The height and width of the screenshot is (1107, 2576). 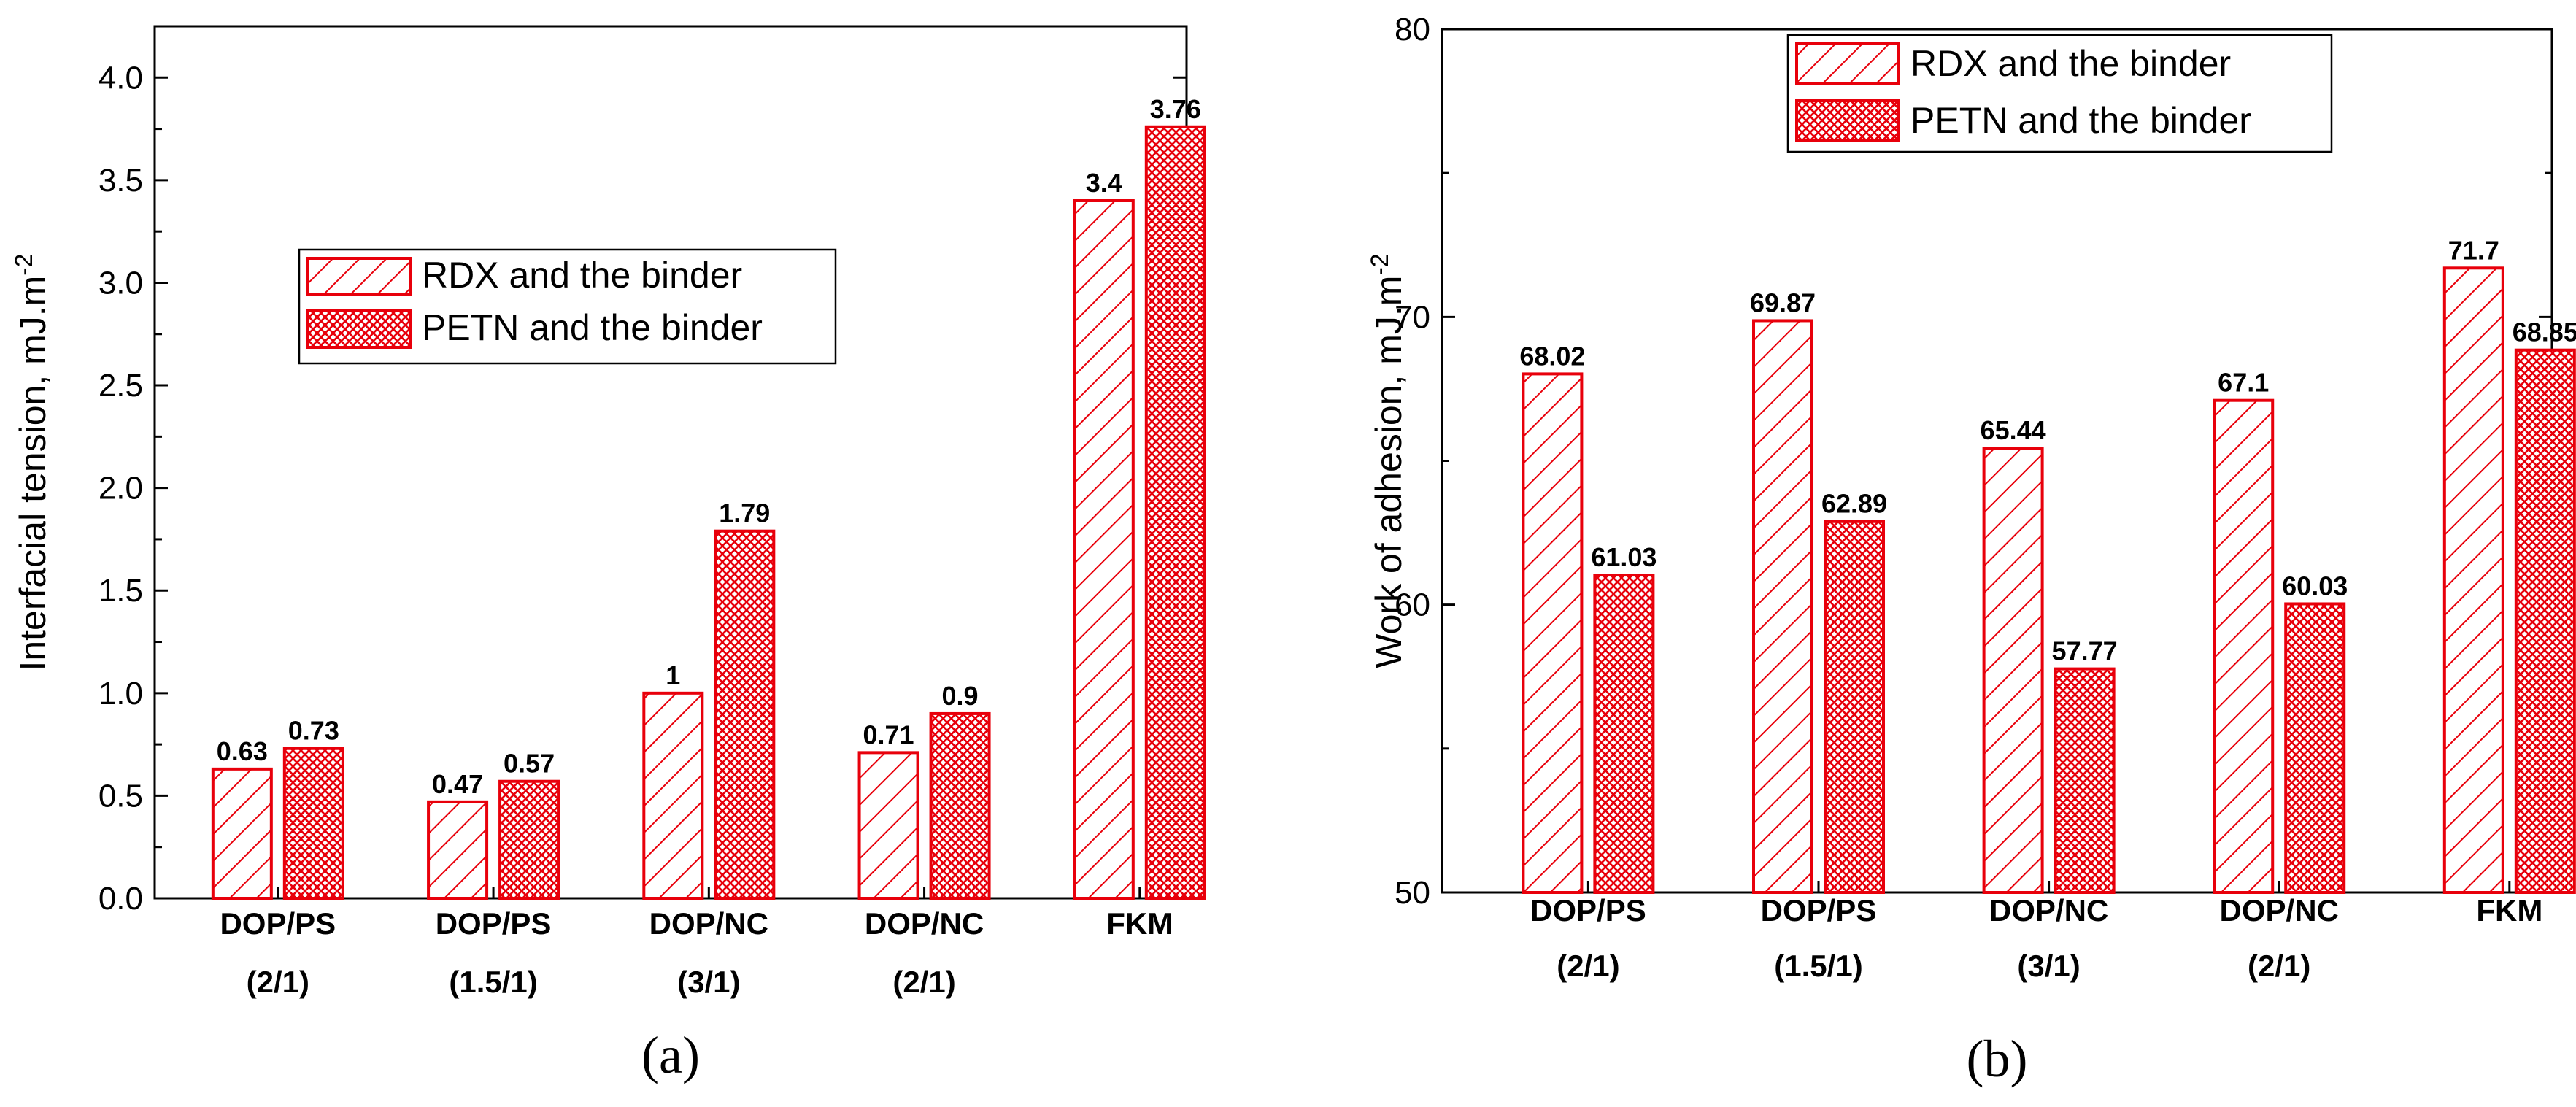 I want to click on y-tick-label: 3.0, so click(x=121, y=283).